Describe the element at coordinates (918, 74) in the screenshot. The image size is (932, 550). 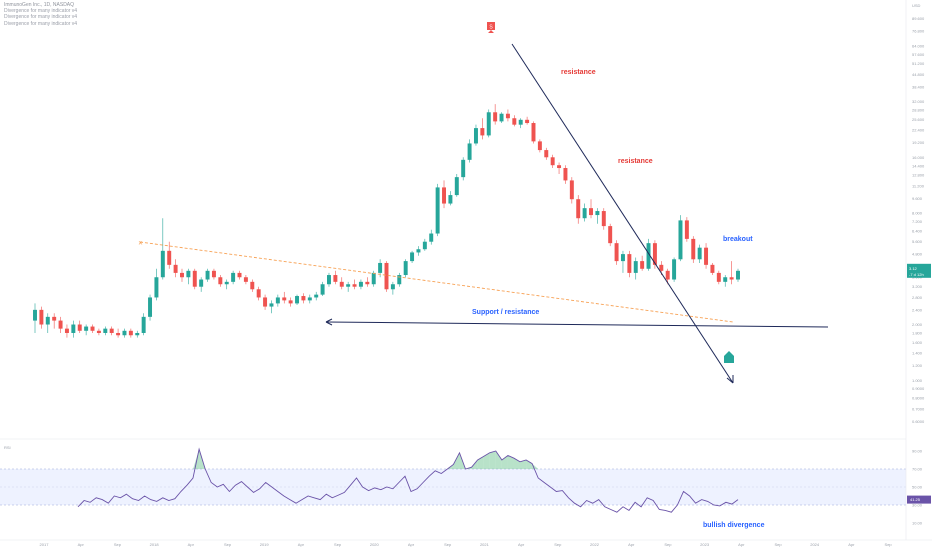
I see `price-tick-label: 44.800` at that location.